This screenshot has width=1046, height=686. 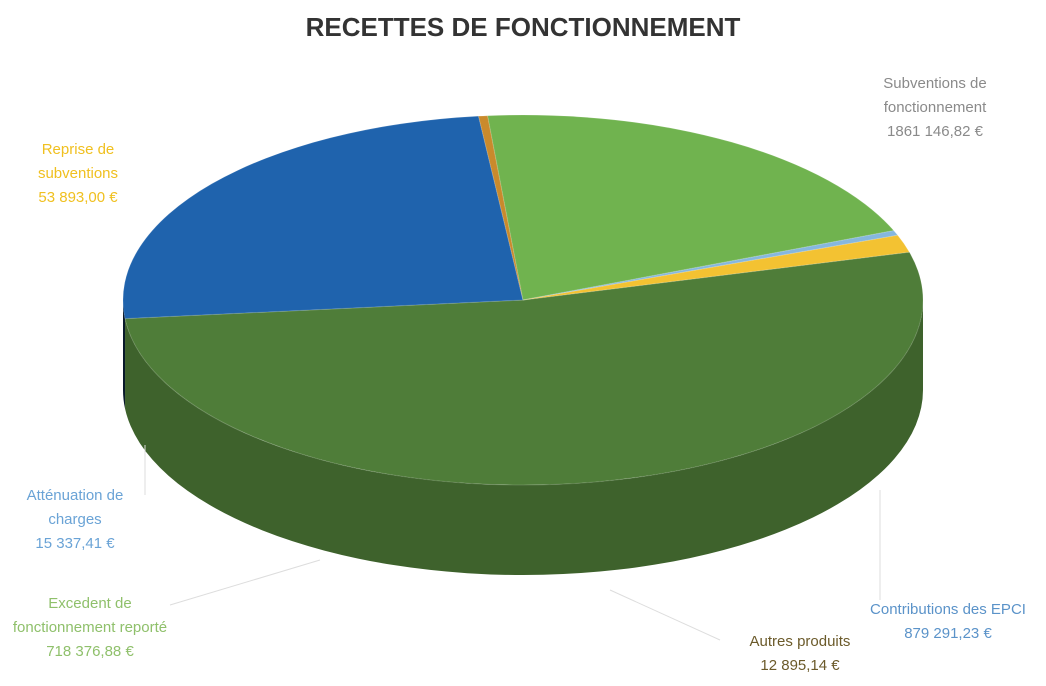 I want to click on category-label: Excedent de fonctionnement reporté, so click(x=90, y=615).